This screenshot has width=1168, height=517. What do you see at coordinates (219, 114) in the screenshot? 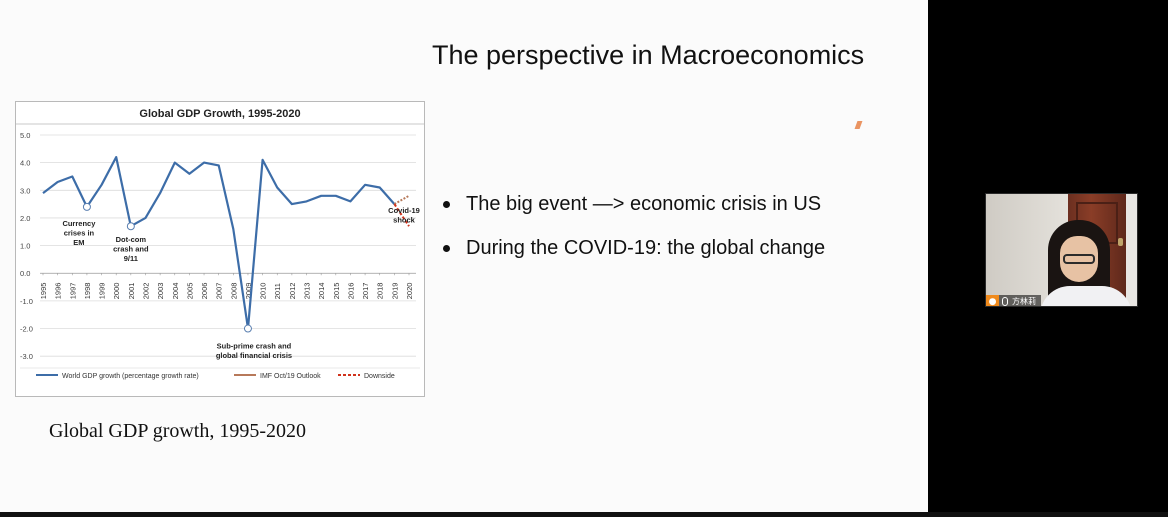
I see `chart-title: Global GDP Growth, 1995-2020` at bounding box center [219, 114].